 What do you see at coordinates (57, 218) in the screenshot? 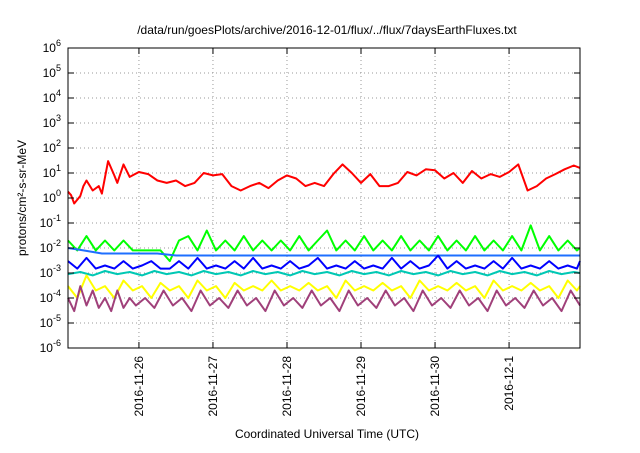
I see `y-tick-exponent: -1` at bounding box center [57, 218].